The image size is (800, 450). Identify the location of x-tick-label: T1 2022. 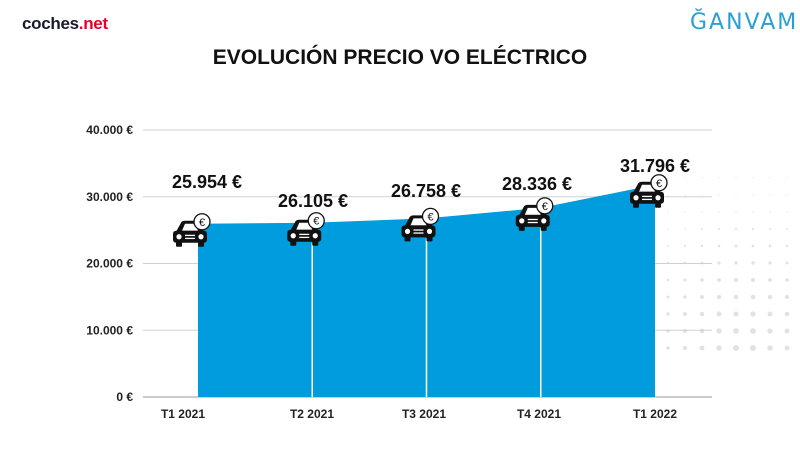
(655, 414).